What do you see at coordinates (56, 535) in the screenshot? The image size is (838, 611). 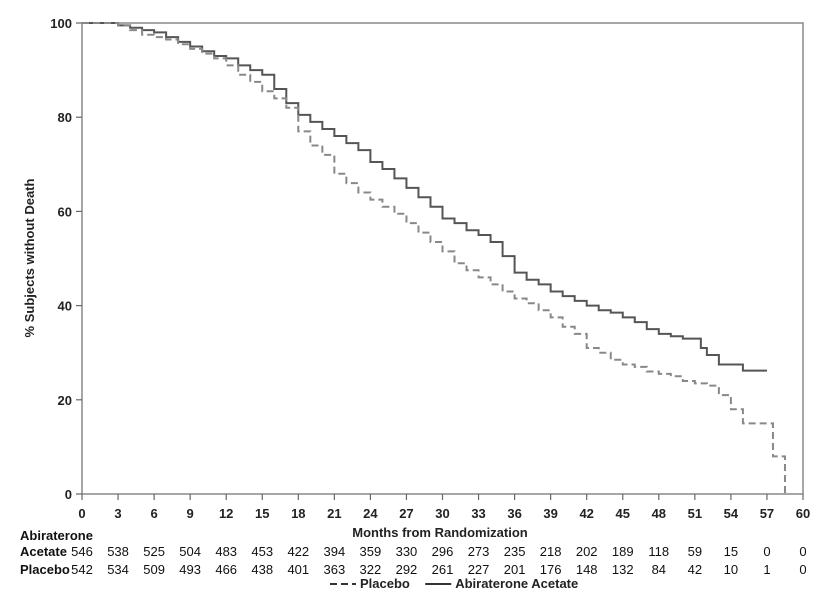 I see `risk-row-label: Abiraterone` at bounding box center [56, 535].